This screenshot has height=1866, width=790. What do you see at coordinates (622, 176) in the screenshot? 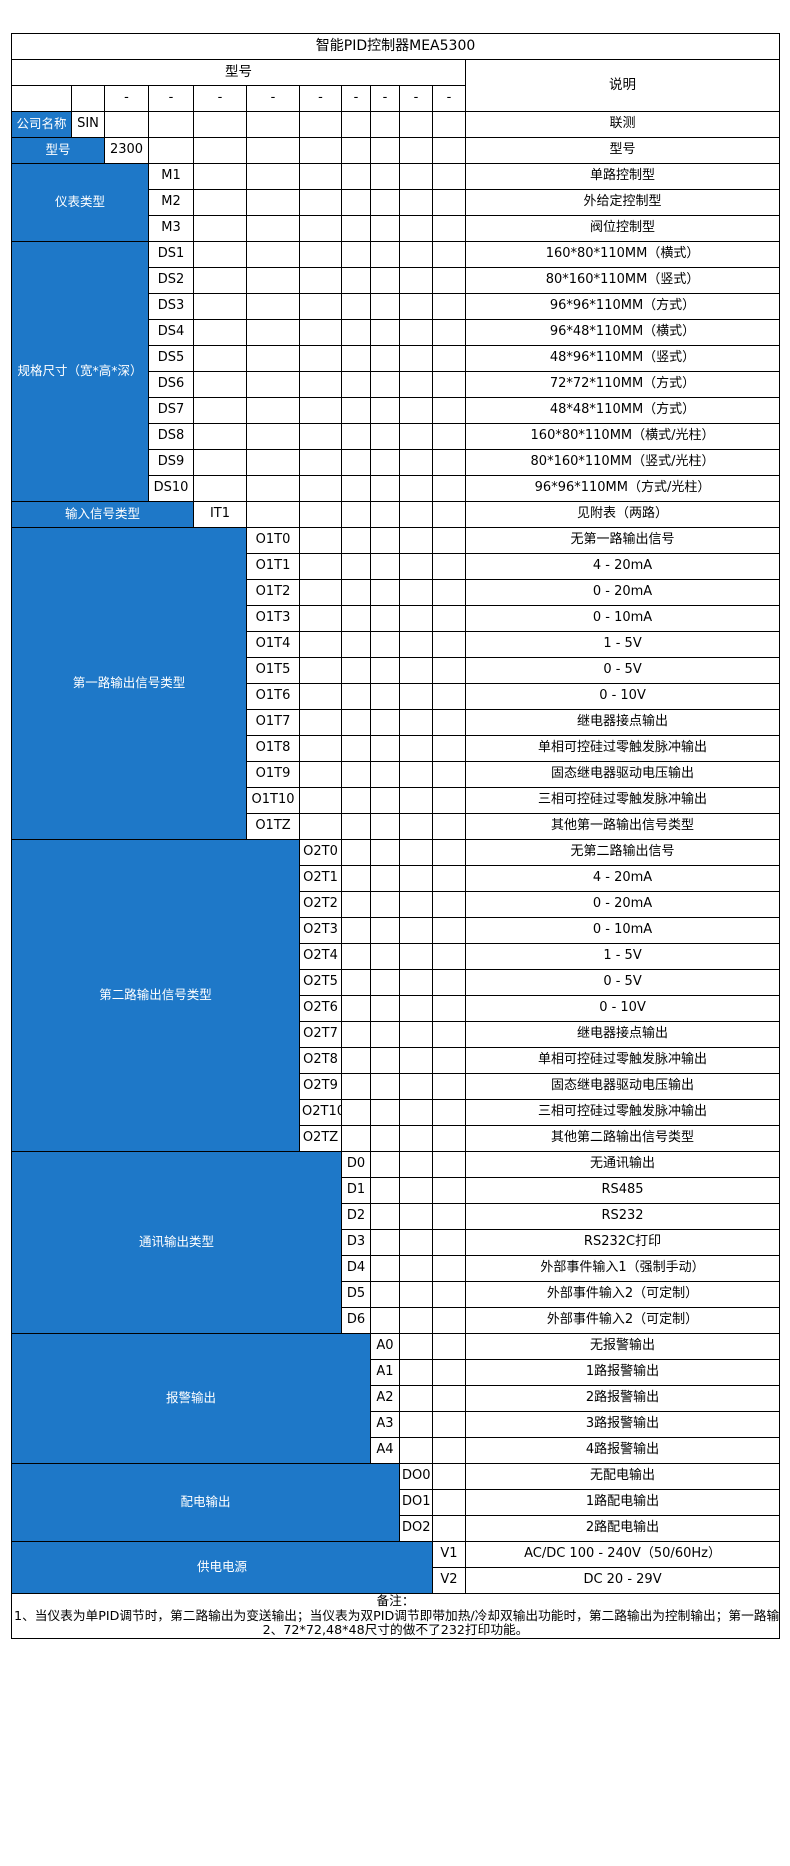
I see `option-description: 单路控制型` at bounding box center [622, 176].